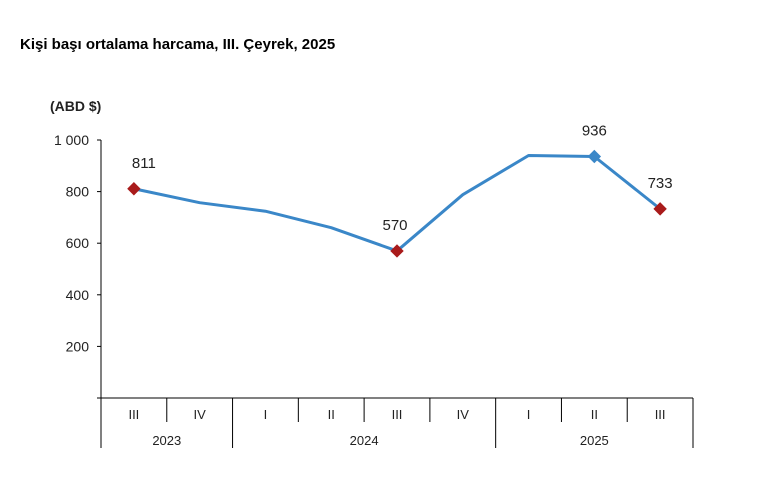  I want to click on x-group-label: 2025, so click(594, 440).